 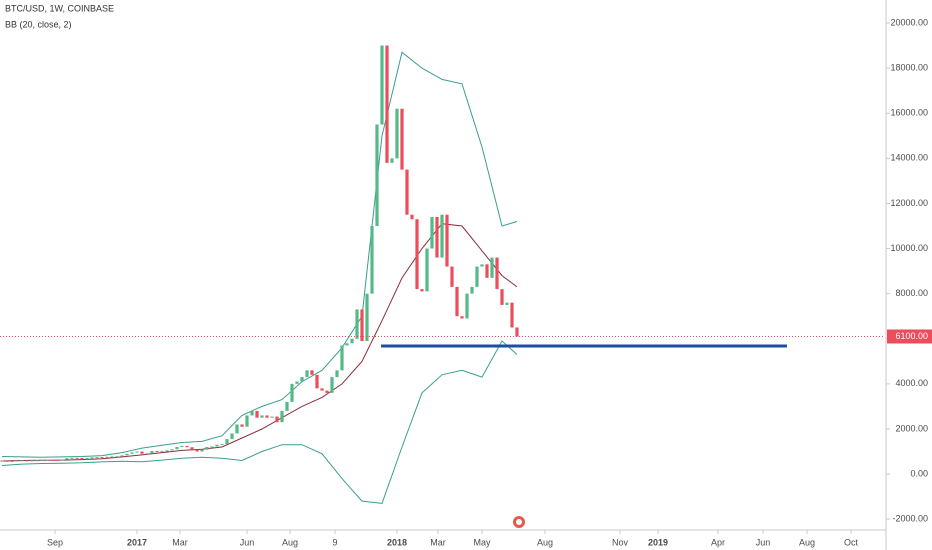 I want to click on watermark-icon, so click(x=519, y=522).